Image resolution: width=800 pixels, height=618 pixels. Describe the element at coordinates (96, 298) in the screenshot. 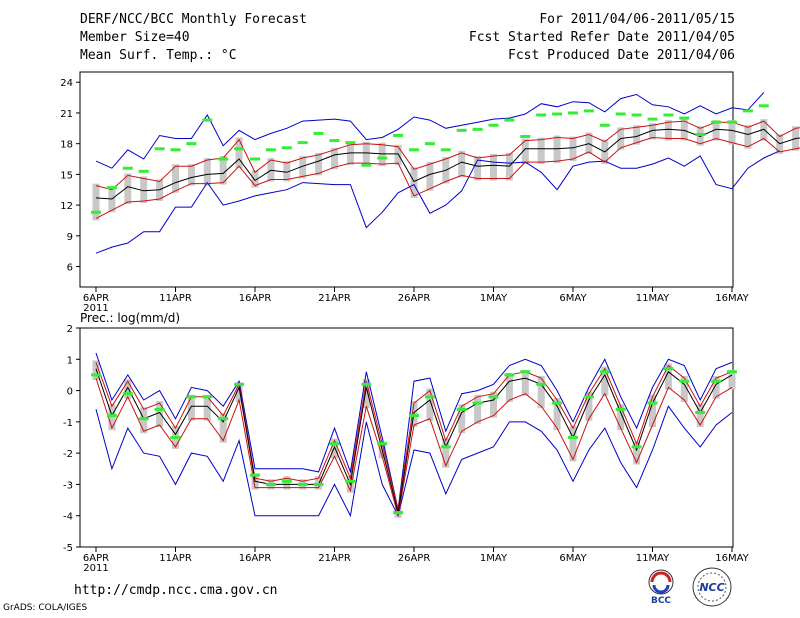

I see `panel1-x-tick-label: 6APR` at that location.